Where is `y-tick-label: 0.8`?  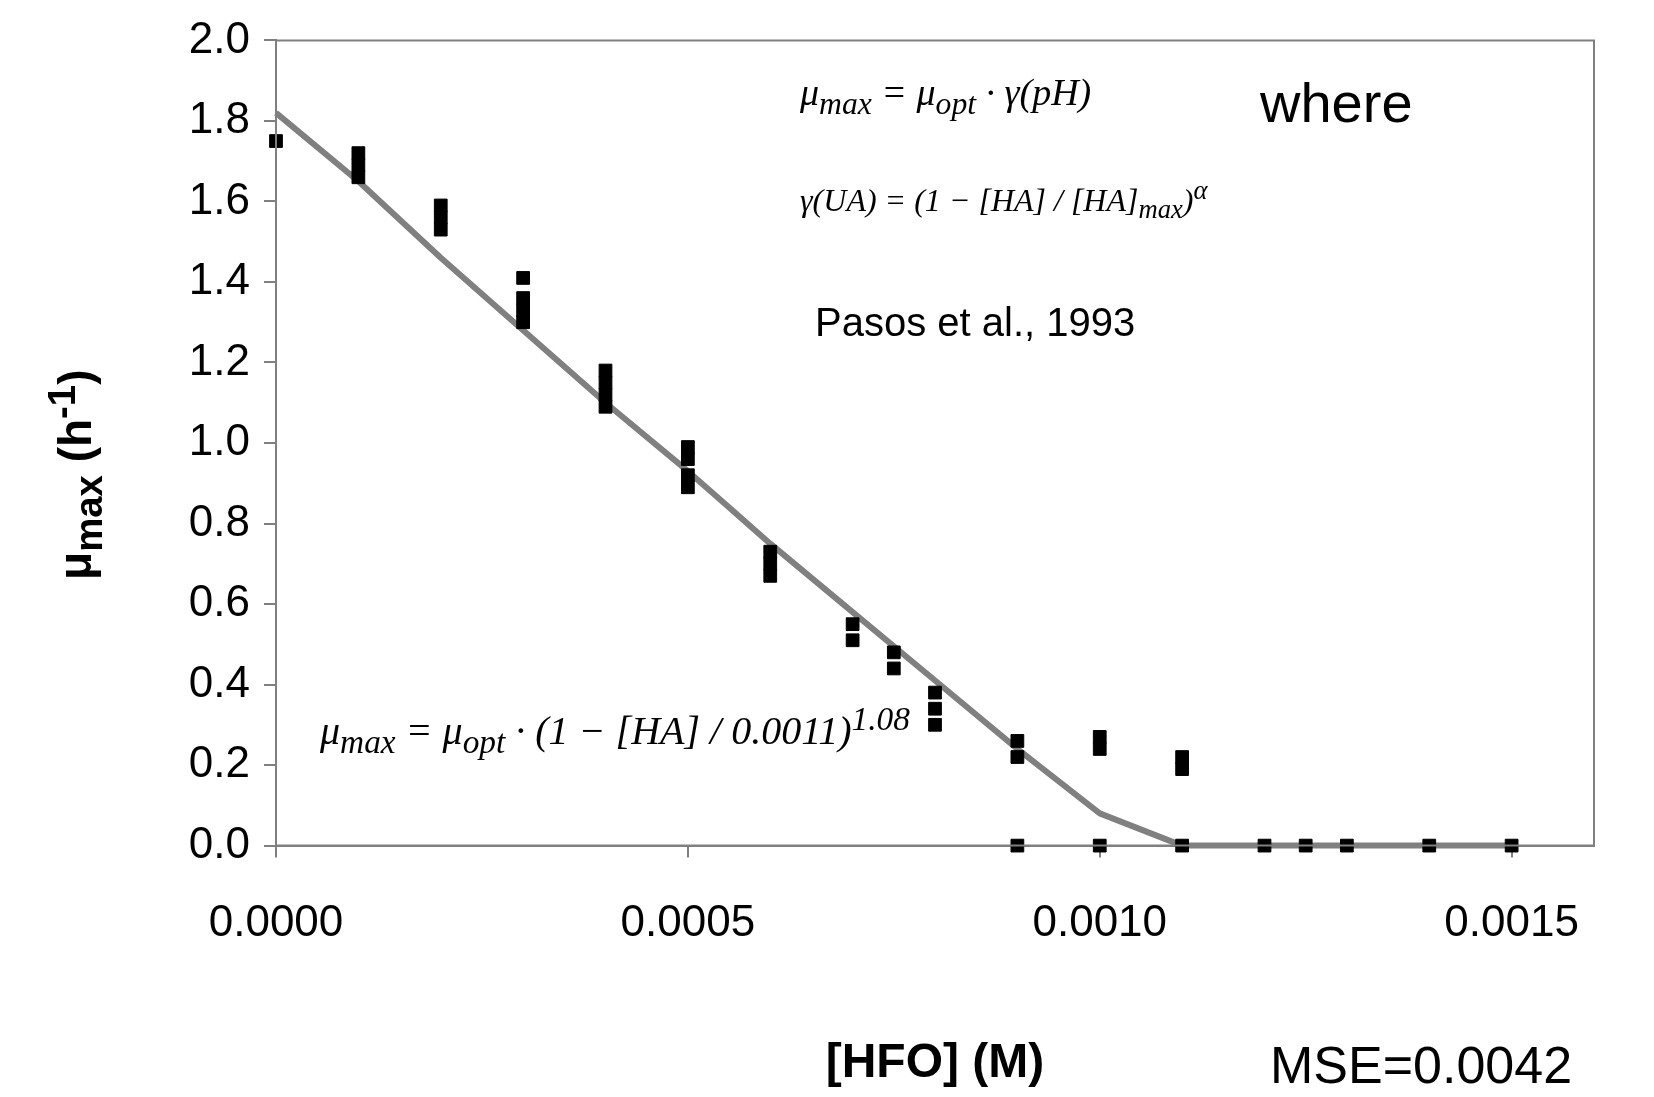 y-tick-label: 0.8 is located at coordinates (219, 520).